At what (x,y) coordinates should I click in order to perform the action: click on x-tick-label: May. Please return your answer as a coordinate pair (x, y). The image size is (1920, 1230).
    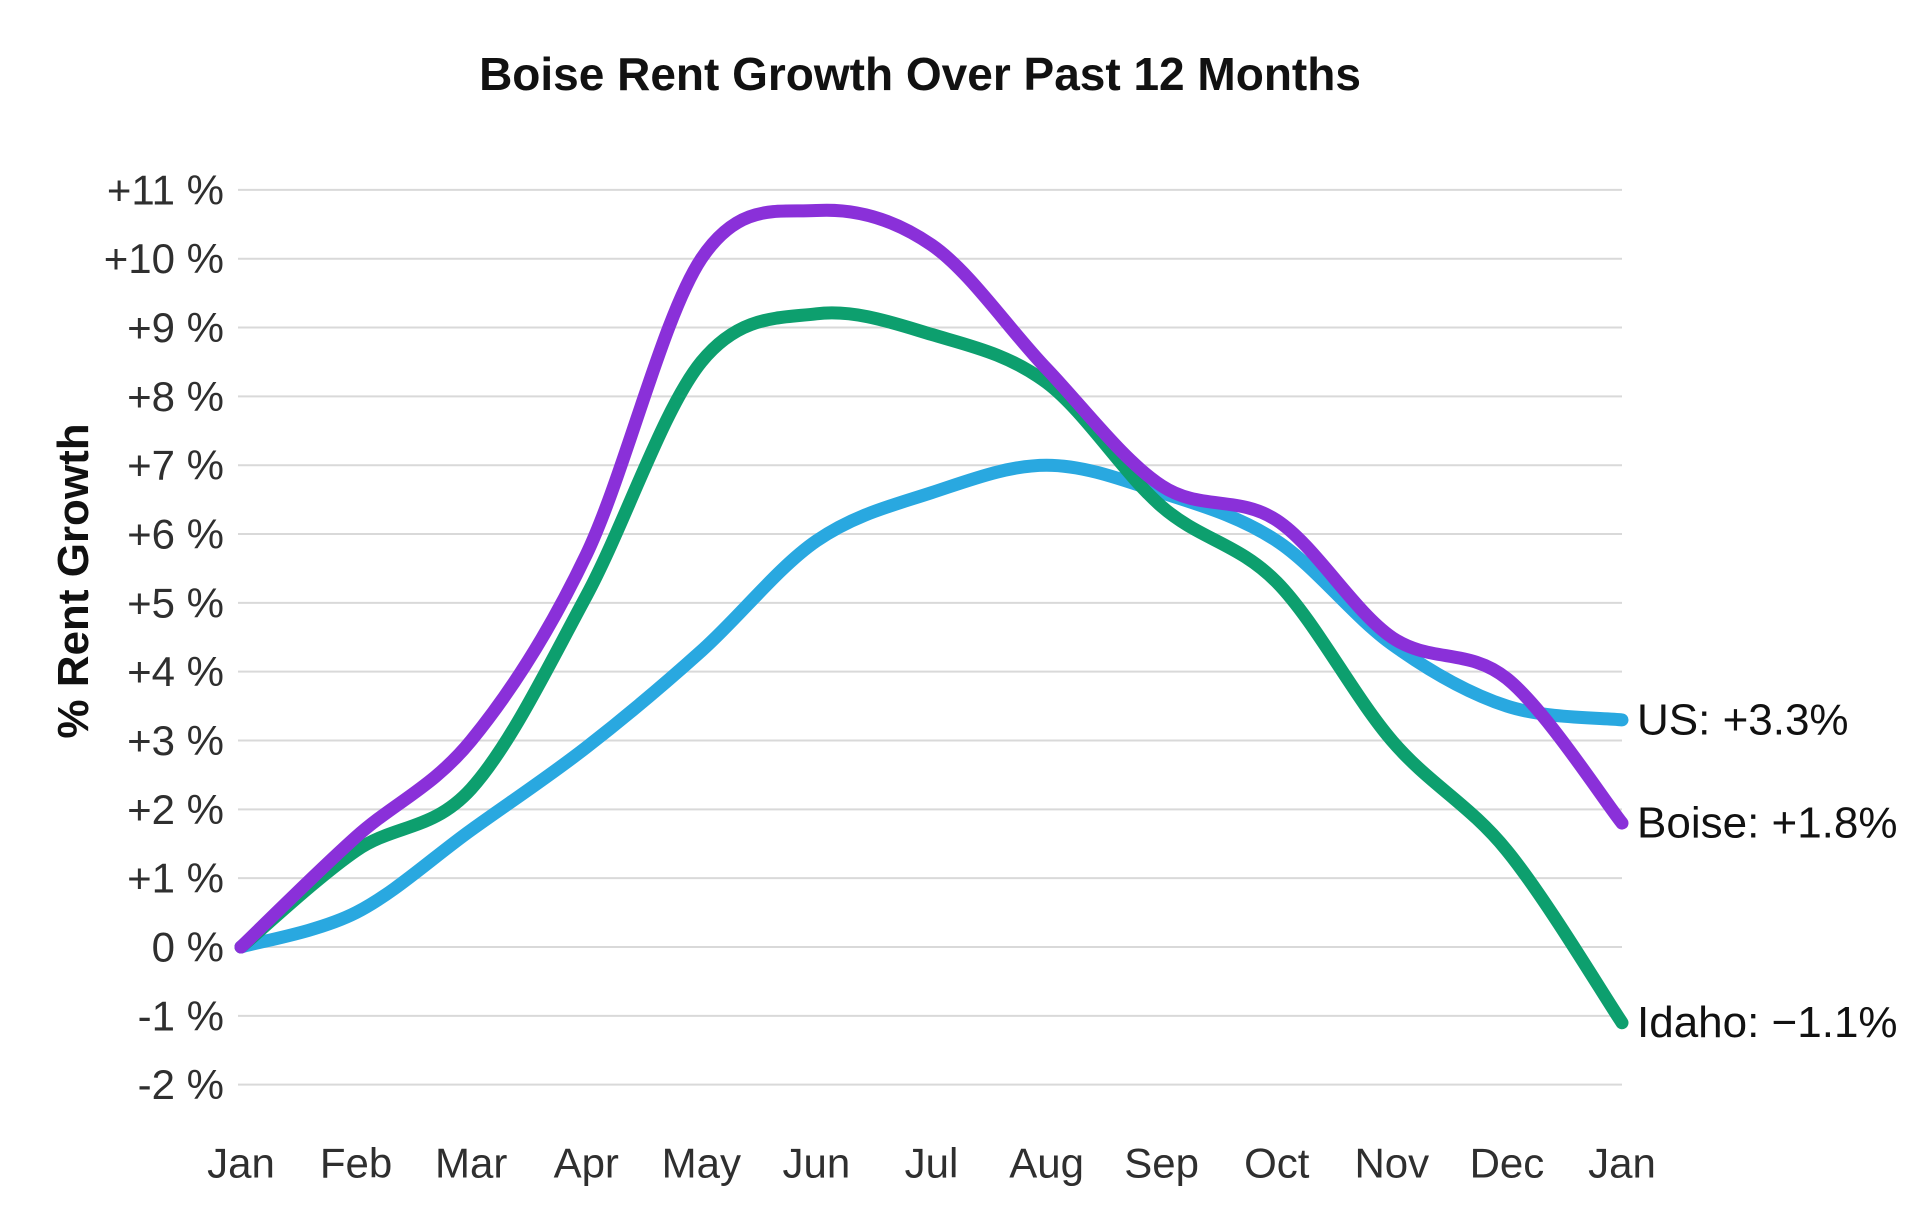
    Looking at the image, I should click on (701, 1163).